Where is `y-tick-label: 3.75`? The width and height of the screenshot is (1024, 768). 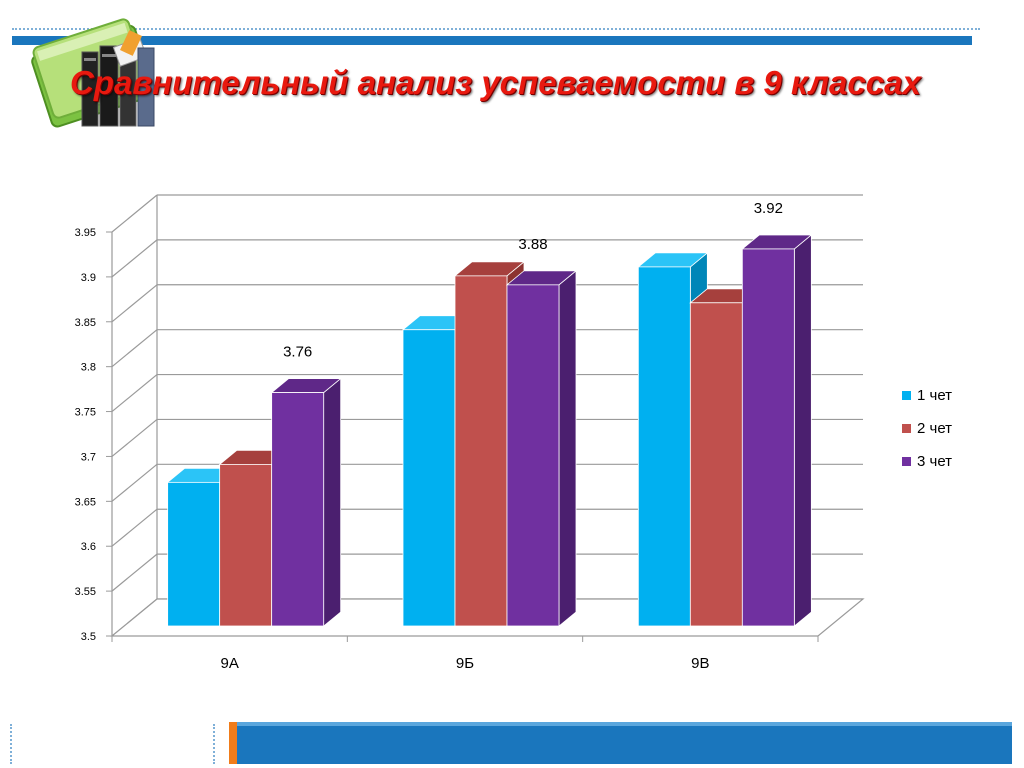
y-tick-label: 3.75 is located at coordinates (85, 413).